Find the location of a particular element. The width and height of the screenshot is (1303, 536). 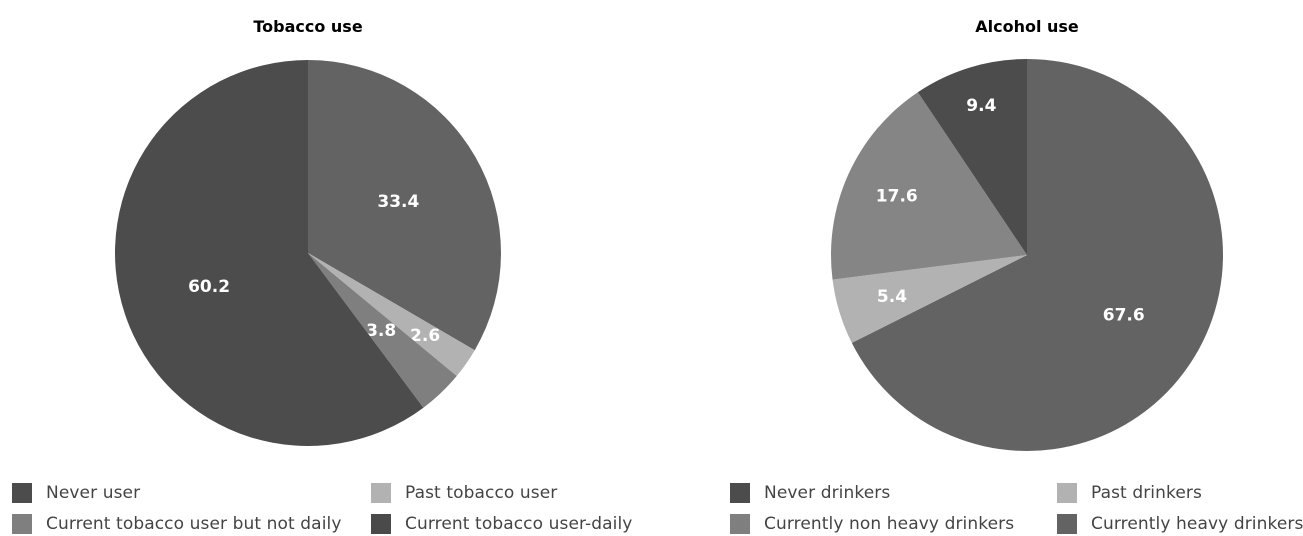

slice-value-label: 33.4 is located at coordinates (398, 202).